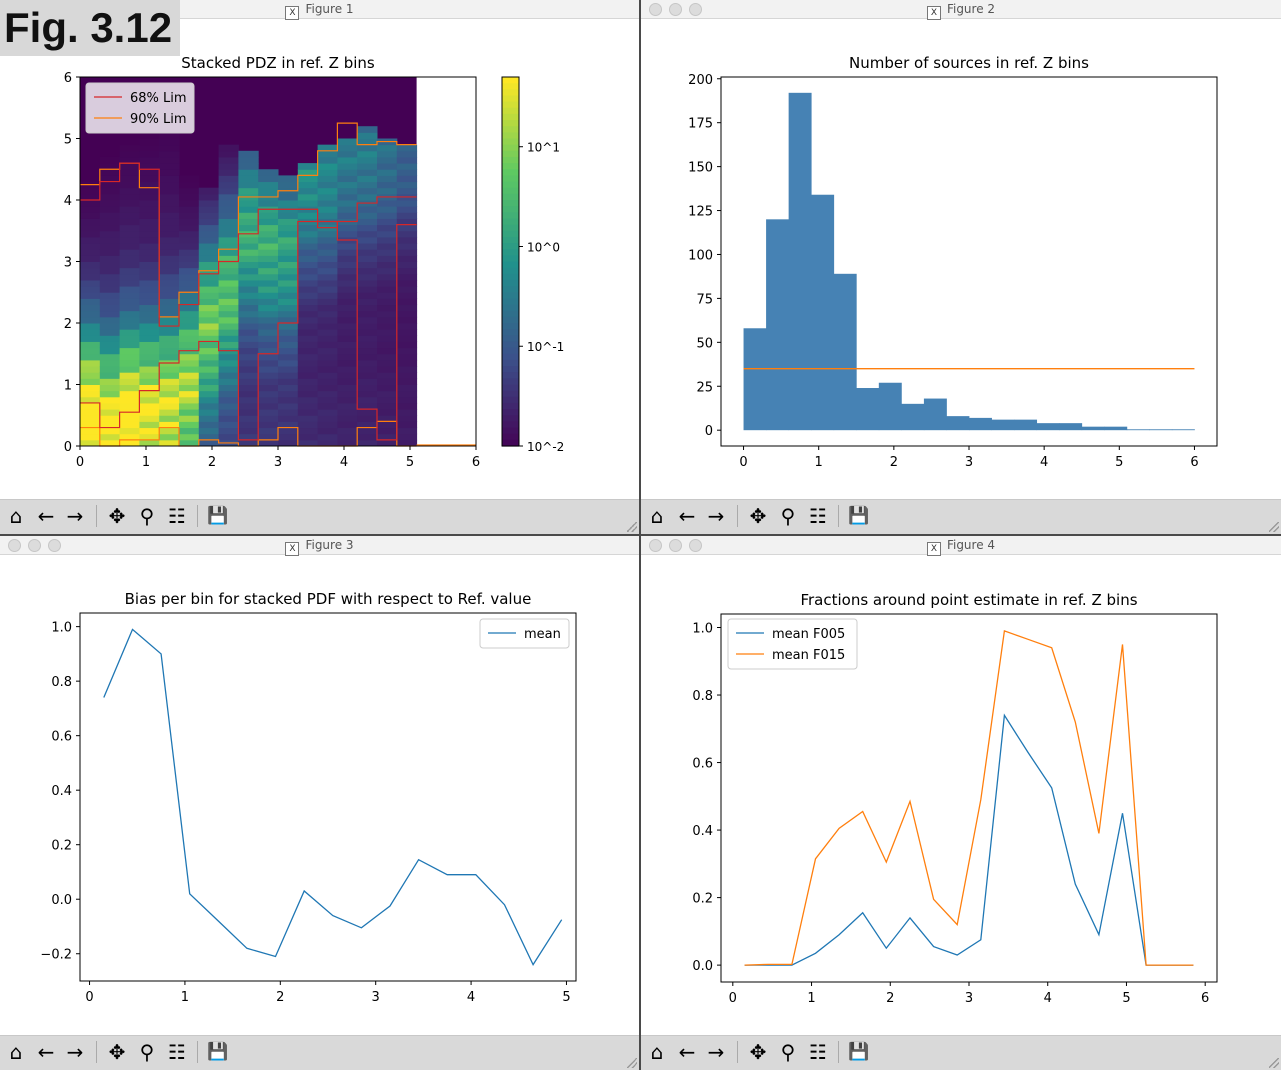 This screenshot has width=1281, height=1070. What do you see at coordinates (1044, 462) in the screenshot?
I see `x-tick-label: 4` at bounding box center [1044, 462].